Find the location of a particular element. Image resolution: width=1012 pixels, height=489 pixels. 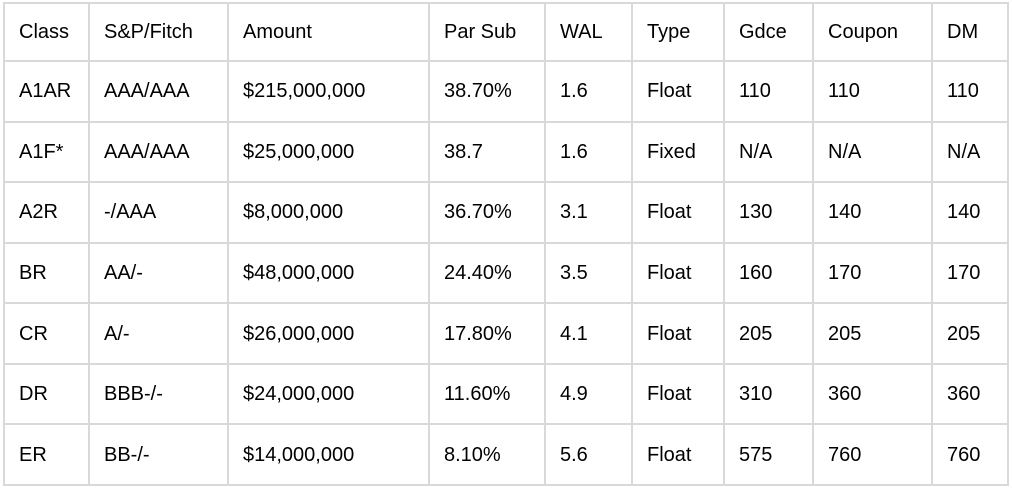

cell-par-sub: 36.70% is located at coordinates (487, 212).